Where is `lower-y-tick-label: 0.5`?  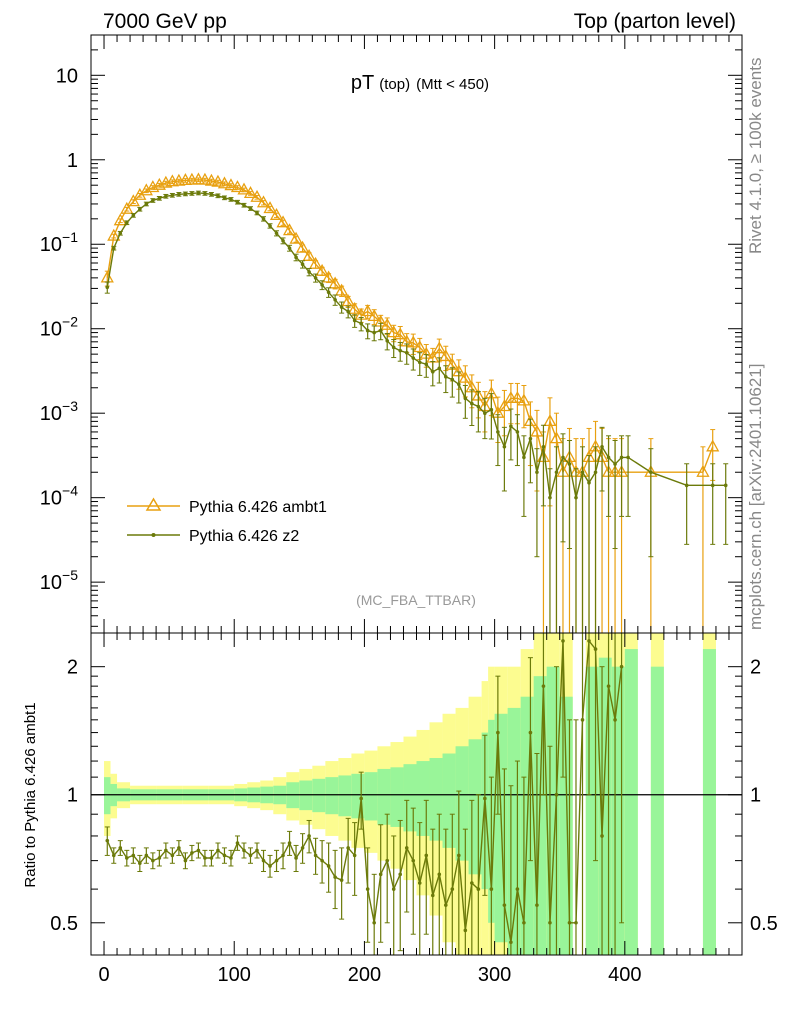
lower-y-tick-label: 0.5 is located at coordinates (64, 924).